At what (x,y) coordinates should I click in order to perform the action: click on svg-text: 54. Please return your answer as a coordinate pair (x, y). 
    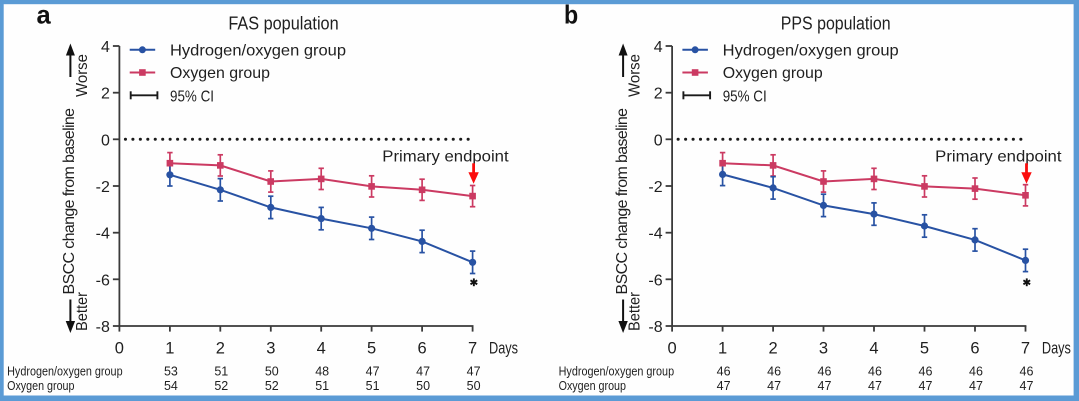
    Looking at the image, I should click on (171, 386).